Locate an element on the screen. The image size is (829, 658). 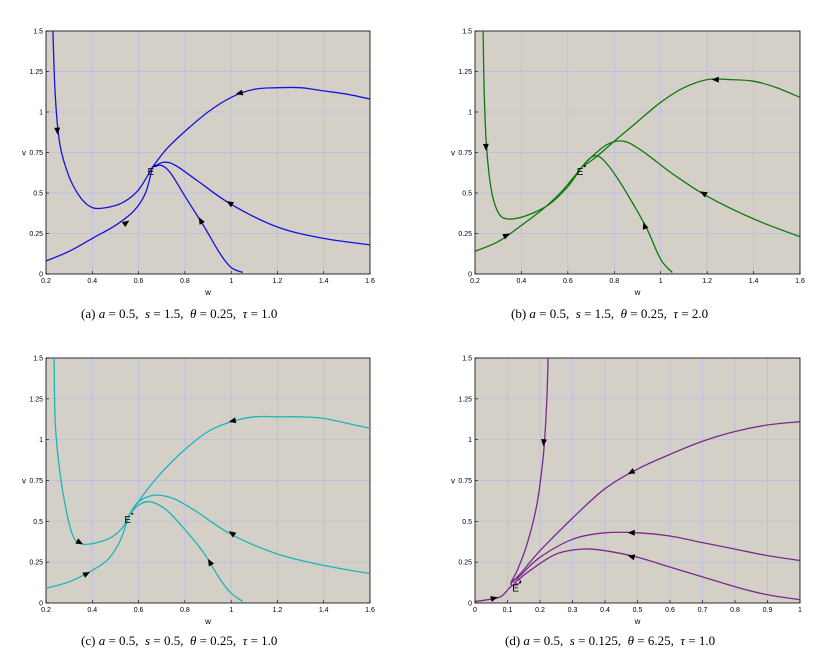
x-tick-label: 0 is located at coordinates (475, 610).